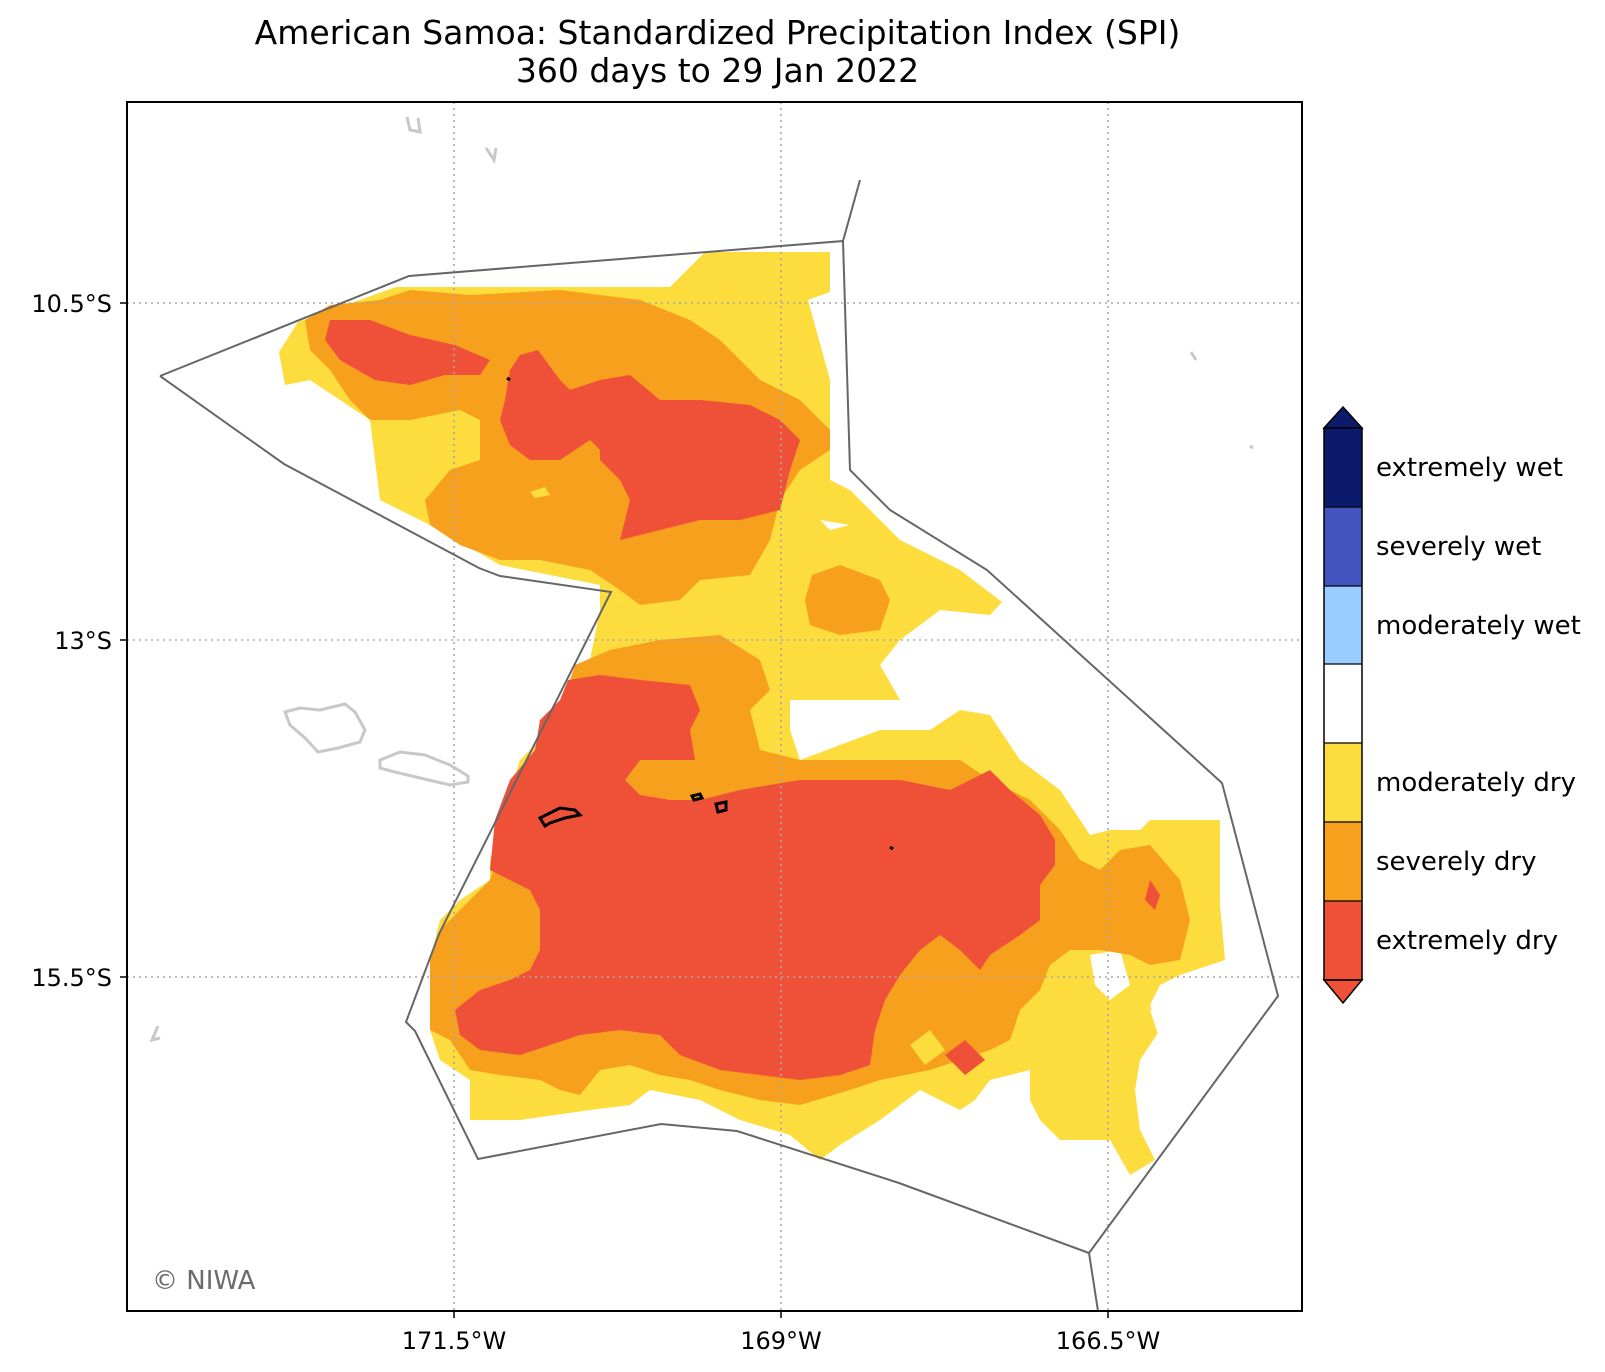 This screenshot has width=1605, height=1372. I want to click on legend-swatch-near-normal, so click(1343, 703).